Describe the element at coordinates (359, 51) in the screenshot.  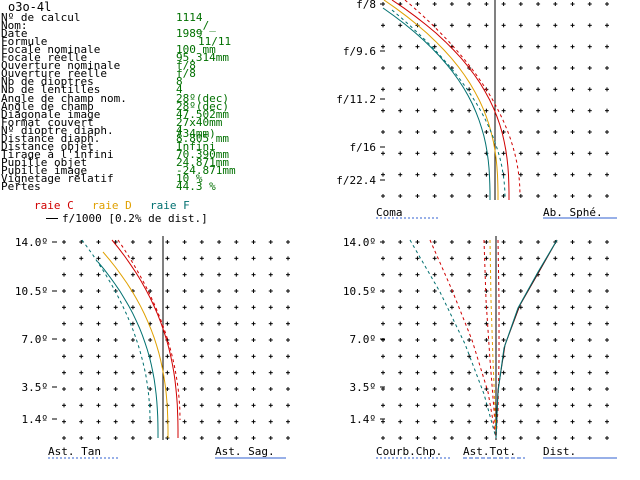
I see `aperture-tick-label: f/9.6` at that location.